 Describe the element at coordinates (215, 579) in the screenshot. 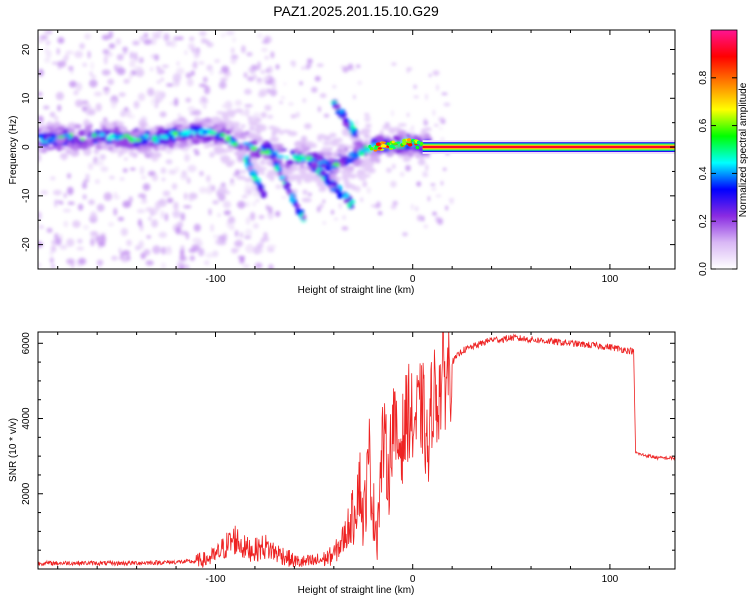

I see `snr-xtick-label: -100` at that location.